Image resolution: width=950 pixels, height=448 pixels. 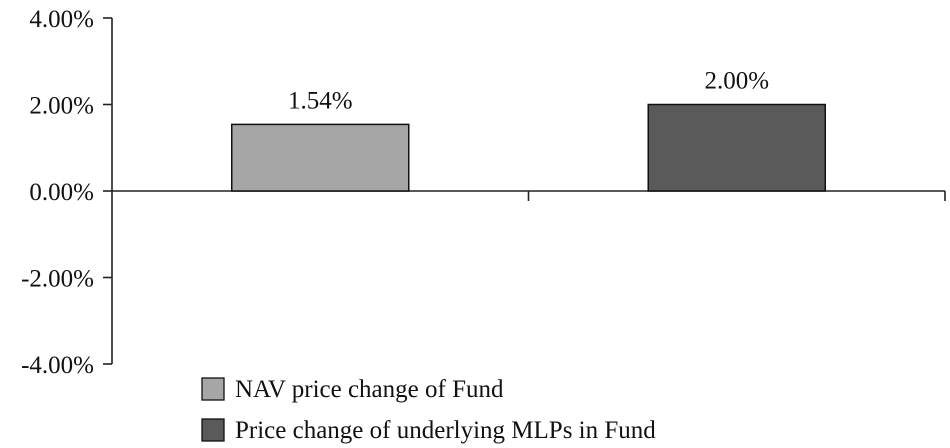 I want to click on y-tick-label: 4.00%, so click(x=61, y=19).